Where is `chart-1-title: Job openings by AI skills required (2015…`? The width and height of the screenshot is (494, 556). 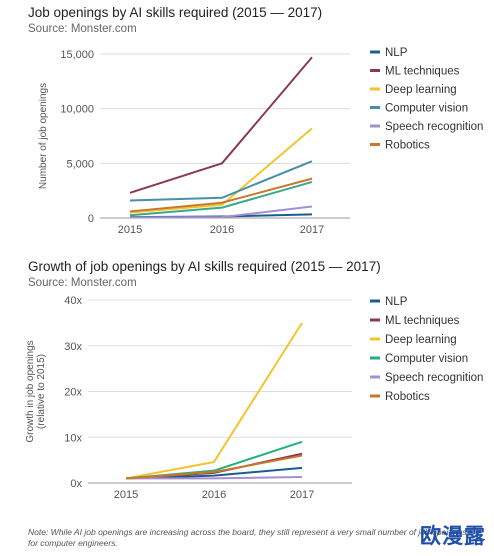
chart-1-title: Job openings by AI skills required (2015… is located at coordinates (175, 12).